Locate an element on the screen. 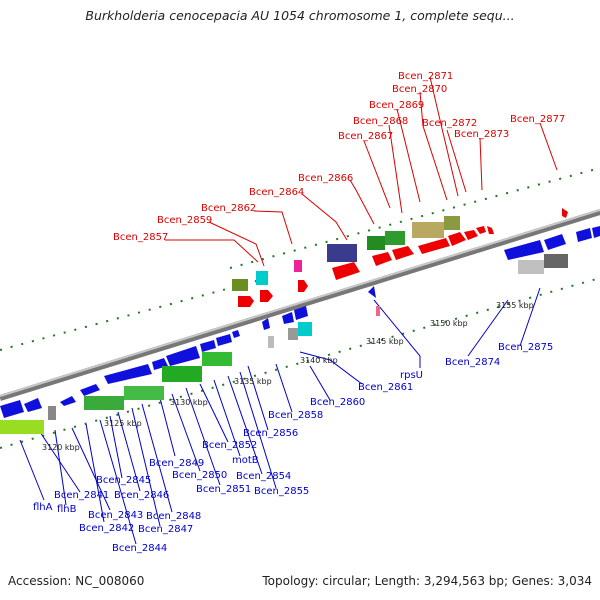 The height and width of the screenshot is (600, 600). kbp-label: 3125 kbp is located at coordinates (123, 423).